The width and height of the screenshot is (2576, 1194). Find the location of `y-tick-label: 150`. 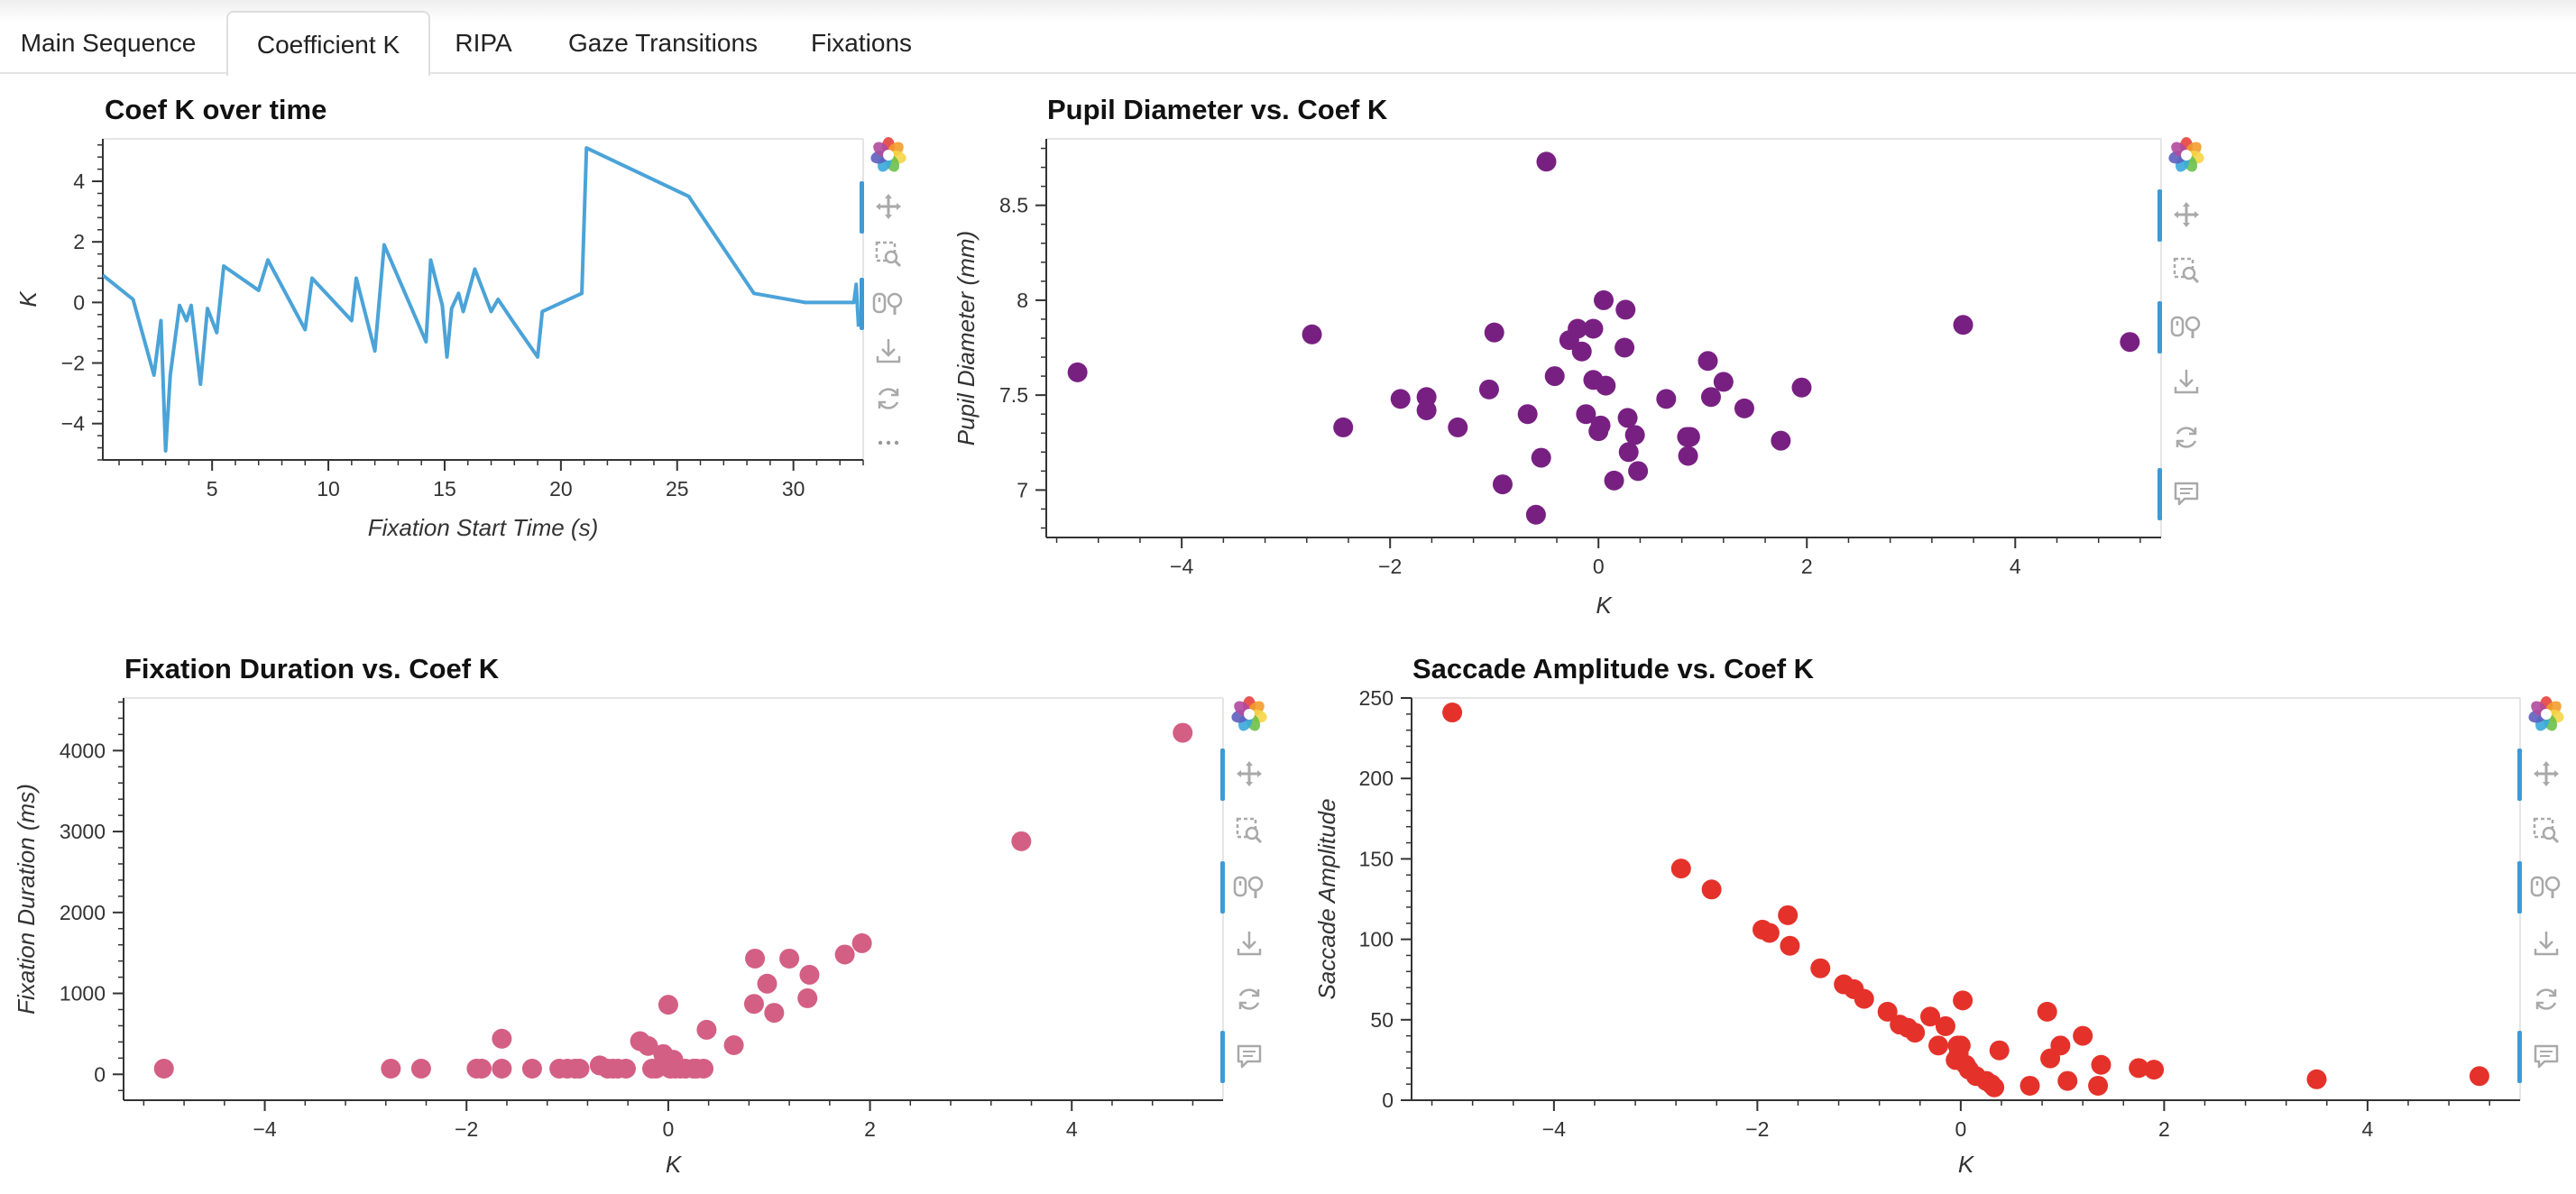

y-tick-label: 150 is located at coordinates (1376, 858).